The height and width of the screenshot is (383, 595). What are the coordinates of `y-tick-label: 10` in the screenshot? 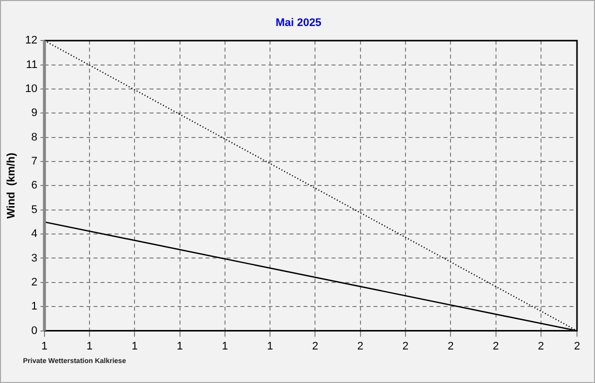 It's located at (31, 89).